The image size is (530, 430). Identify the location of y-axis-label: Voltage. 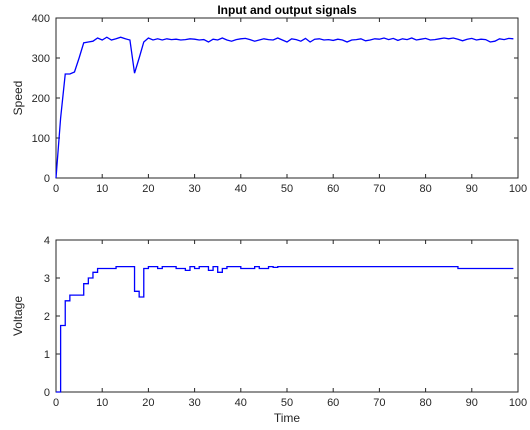
(18, 316).